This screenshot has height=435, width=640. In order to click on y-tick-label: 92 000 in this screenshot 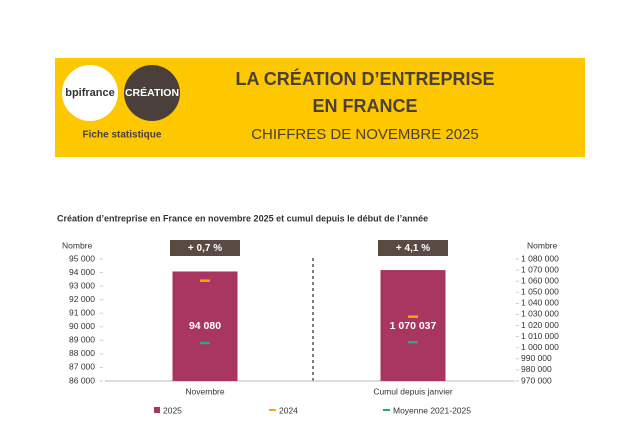, I will do `click(82, 299)`.